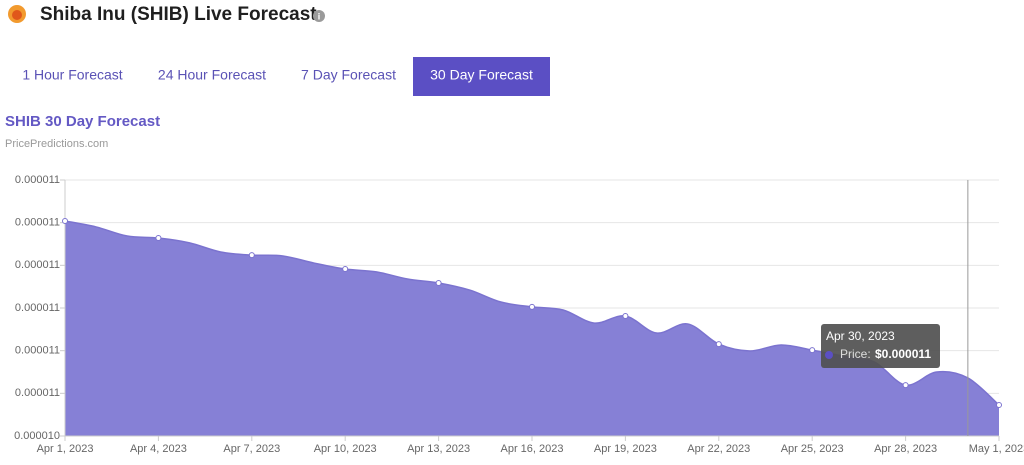 Image resolution: width=1024 pixels, height=465 pixels. I want to click on chart-subtitle: PricePredictions.com, so click(56, 144).